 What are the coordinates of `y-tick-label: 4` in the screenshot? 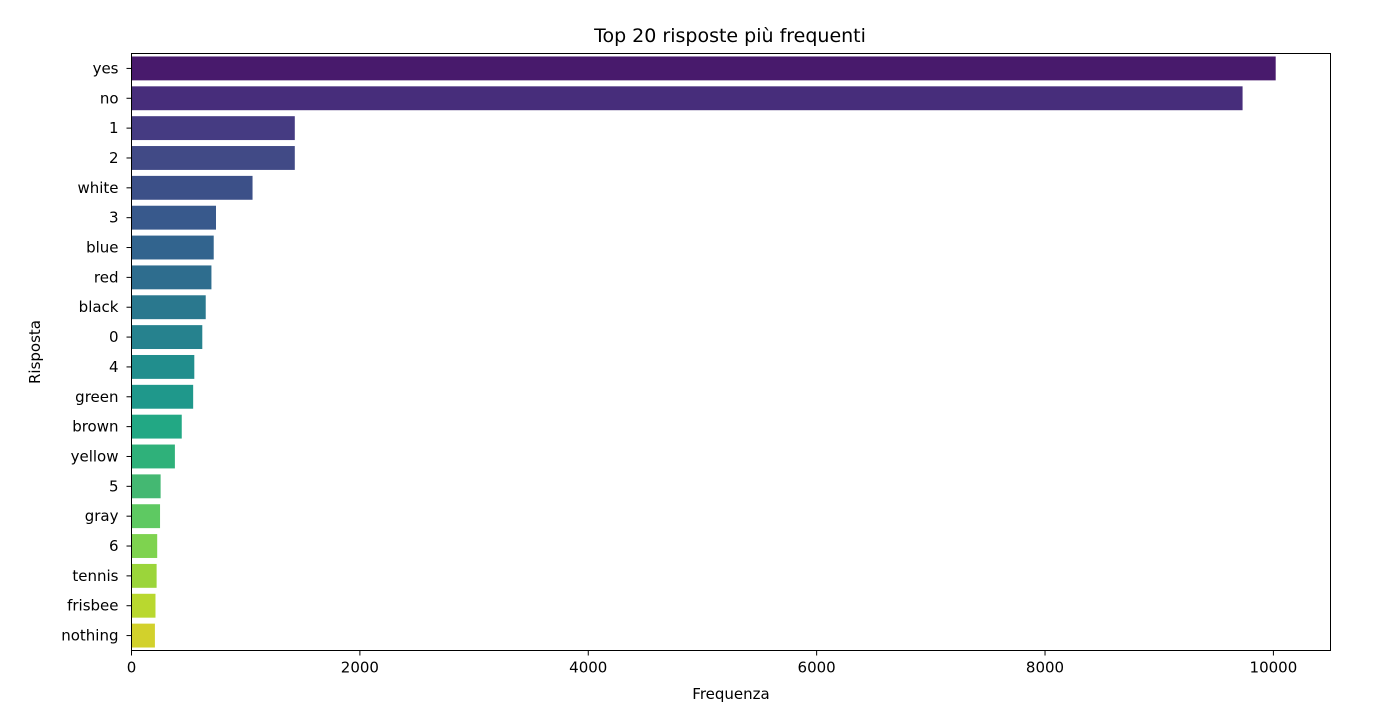 It's located at (114, 367).